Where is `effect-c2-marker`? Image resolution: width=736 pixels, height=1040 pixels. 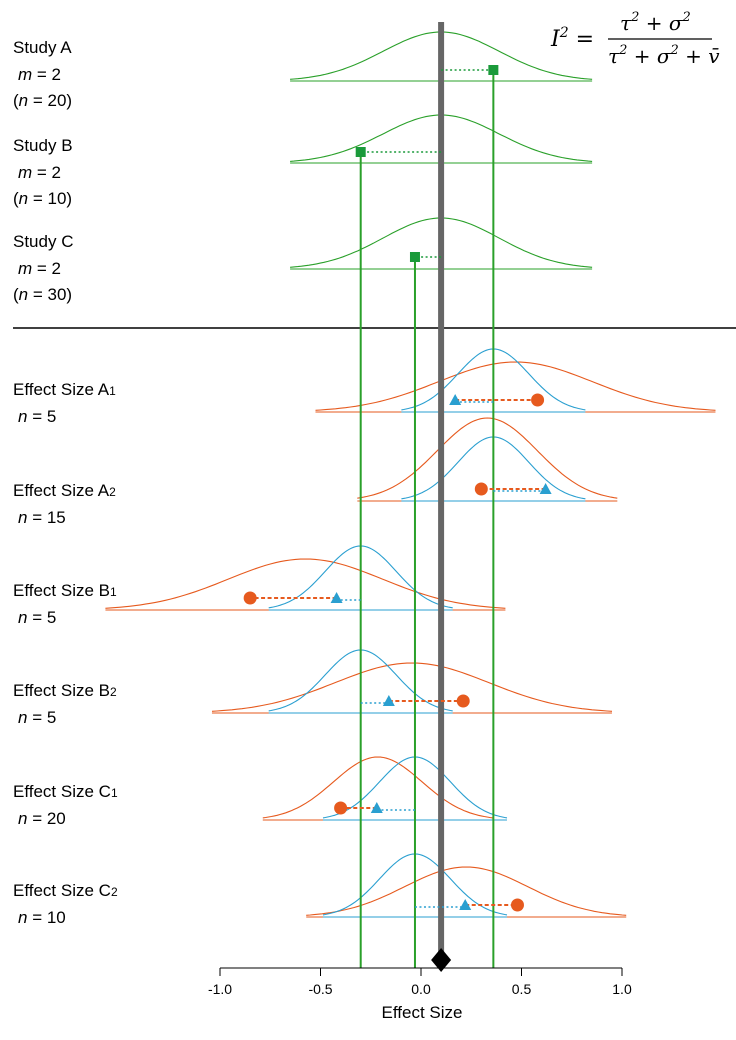 effect-c2-marker is located at coordinates (517, 905).